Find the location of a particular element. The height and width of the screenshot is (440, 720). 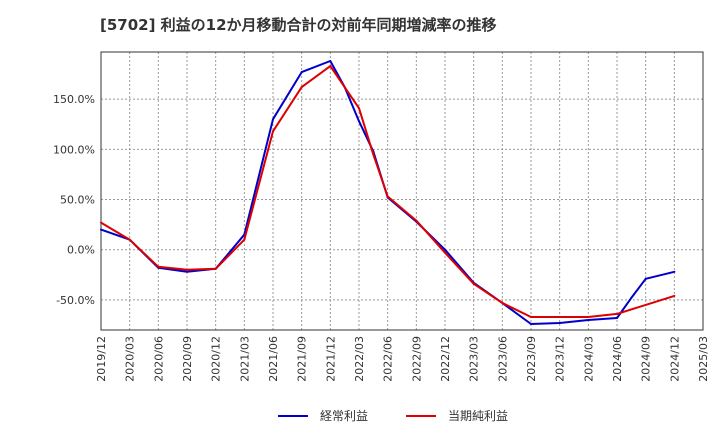

y-tick-label: 150.0% is located at coordinates (74, 99).